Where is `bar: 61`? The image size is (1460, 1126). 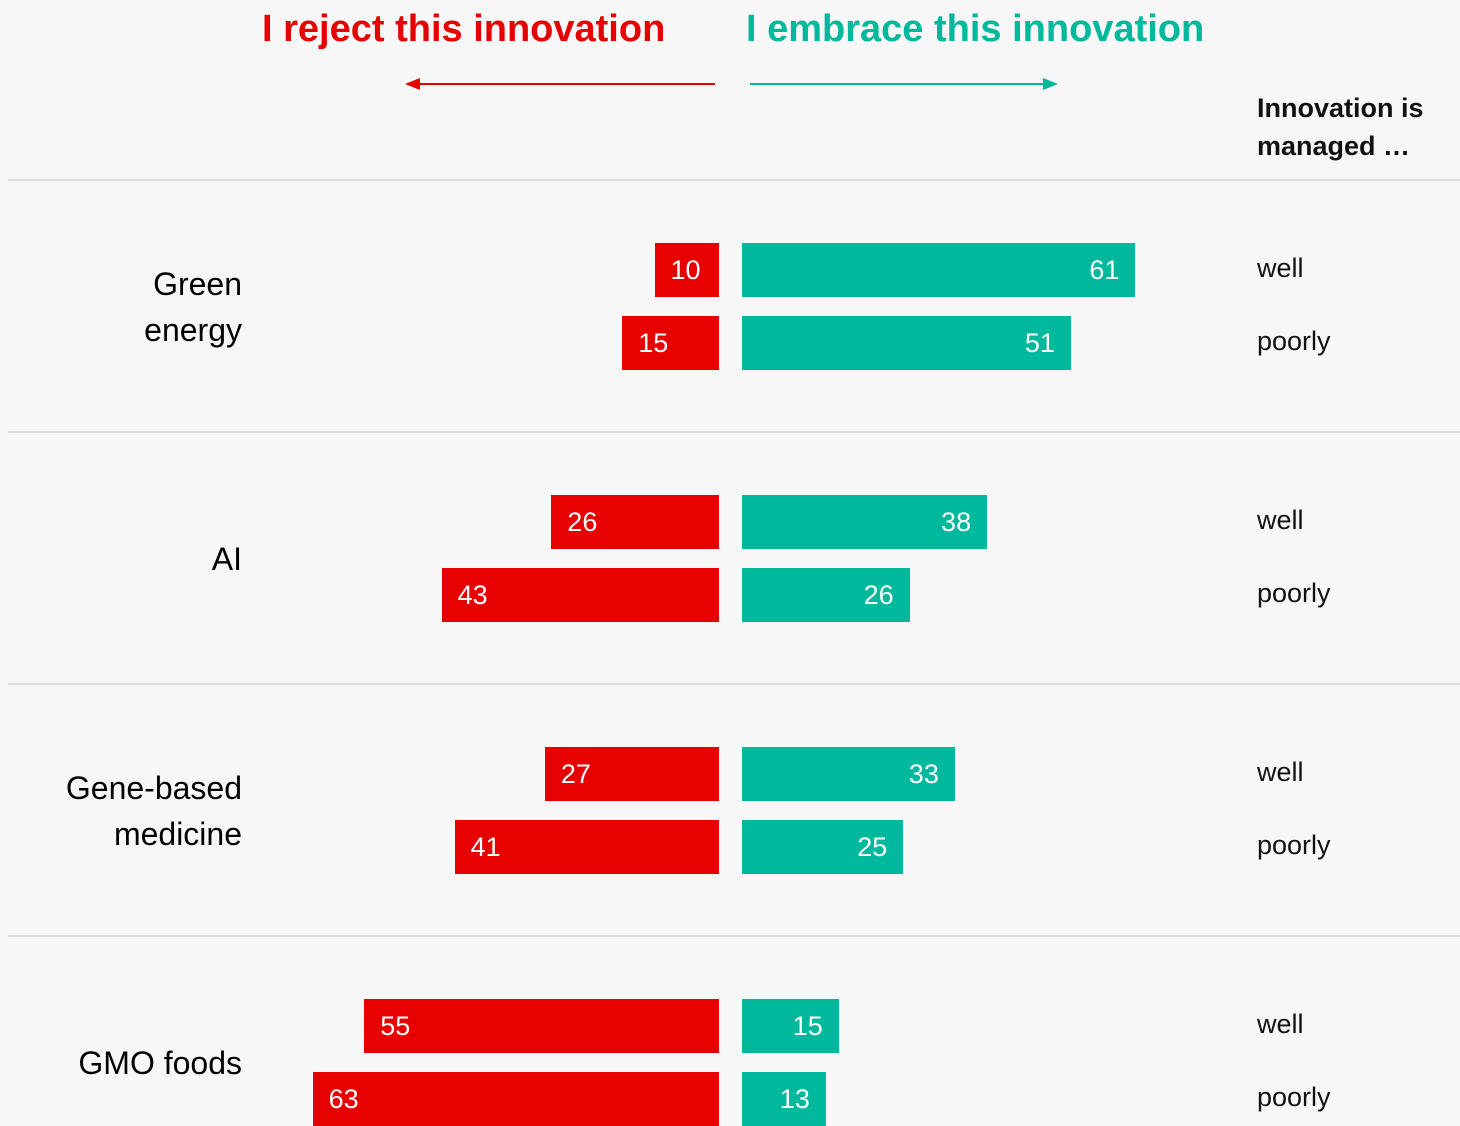
bar: 61 is located at coordinates (939, 270).